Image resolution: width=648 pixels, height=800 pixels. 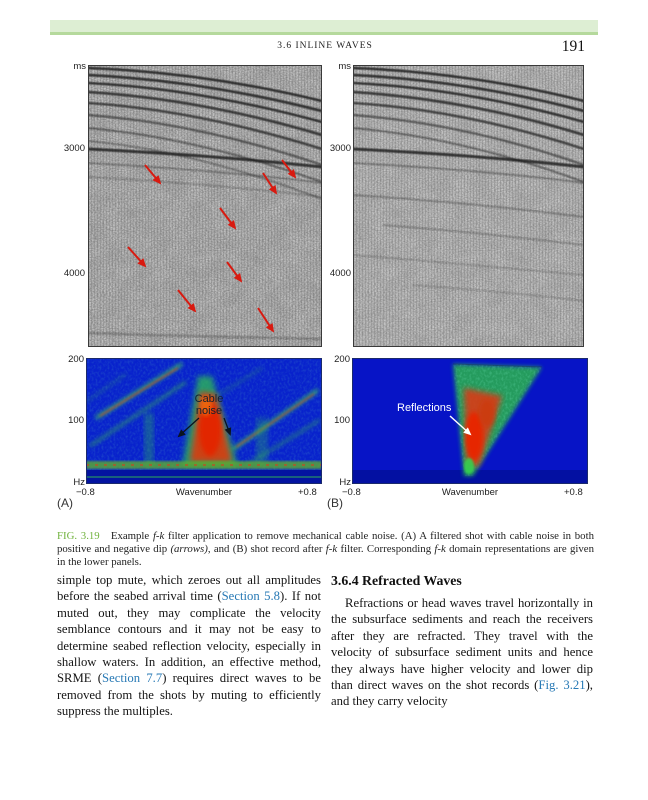 What do you see at coordinates (331, 549) in the screenshot?
I see `caption-fk-italic-2: f-k` at bounding box center [331, 549].